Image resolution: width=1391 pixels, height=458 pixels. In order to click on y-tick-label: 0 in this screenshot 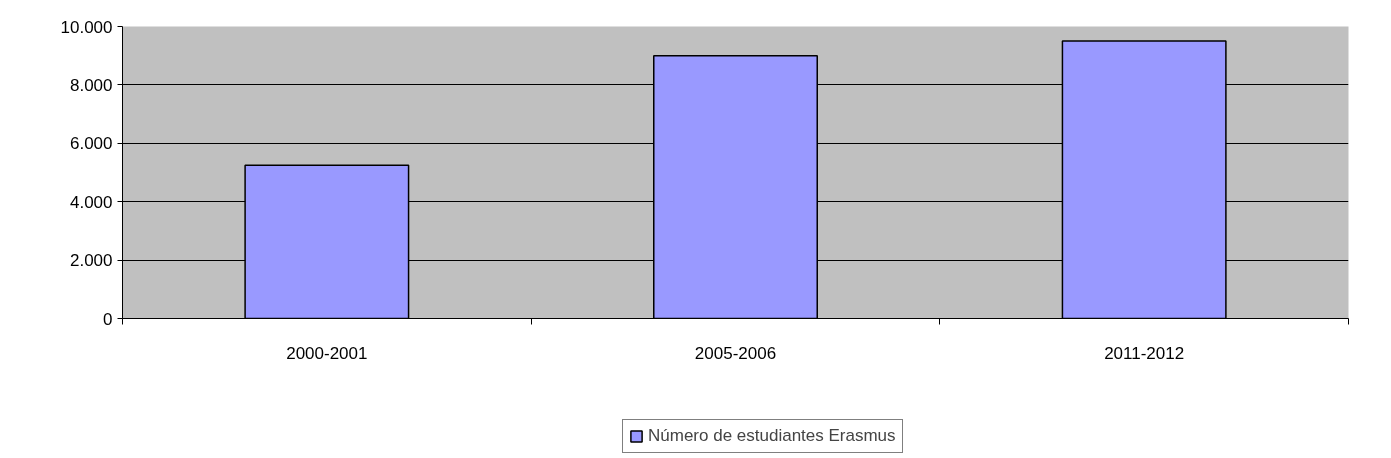, I will do `click(108, 319)`.